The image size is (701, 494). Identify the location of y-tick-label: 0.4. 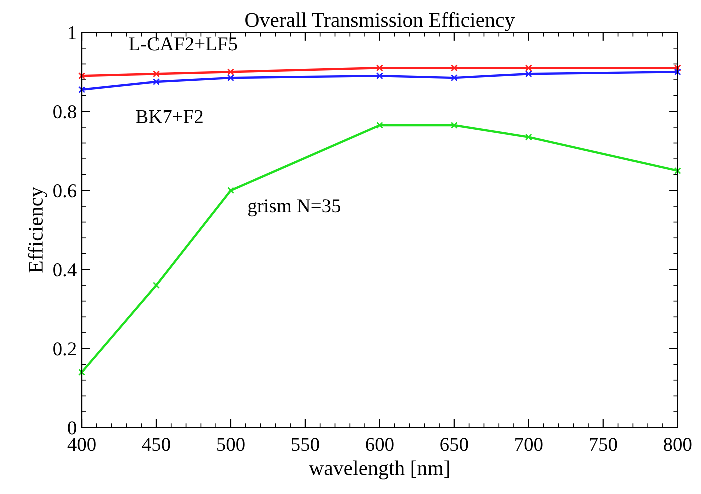
(65, 270).